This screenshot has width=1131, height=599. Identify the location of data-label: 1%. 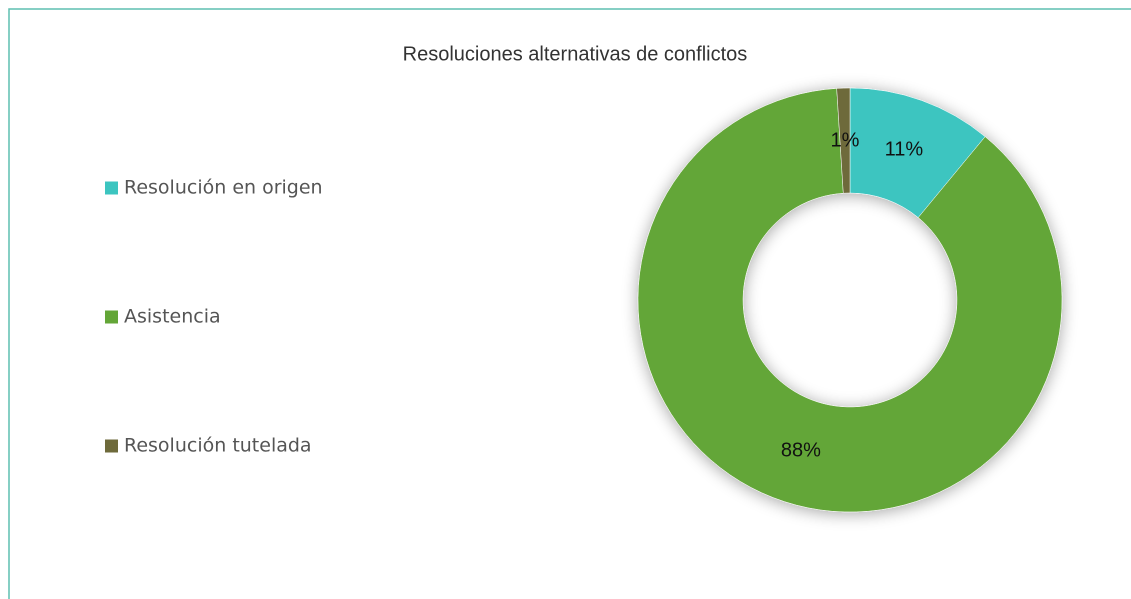
(845, 140).